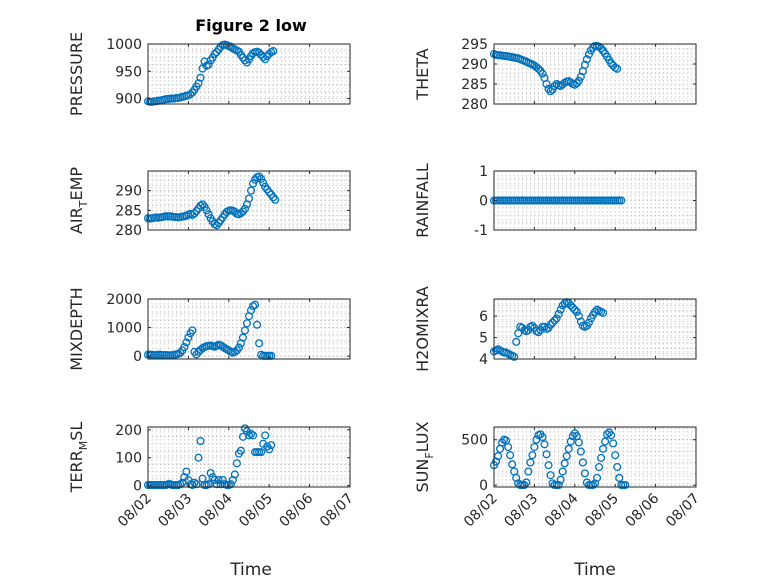  Describe the element at coordinates (483, 317) in the screenshot. I see `y-tick-label: 6` at that location.